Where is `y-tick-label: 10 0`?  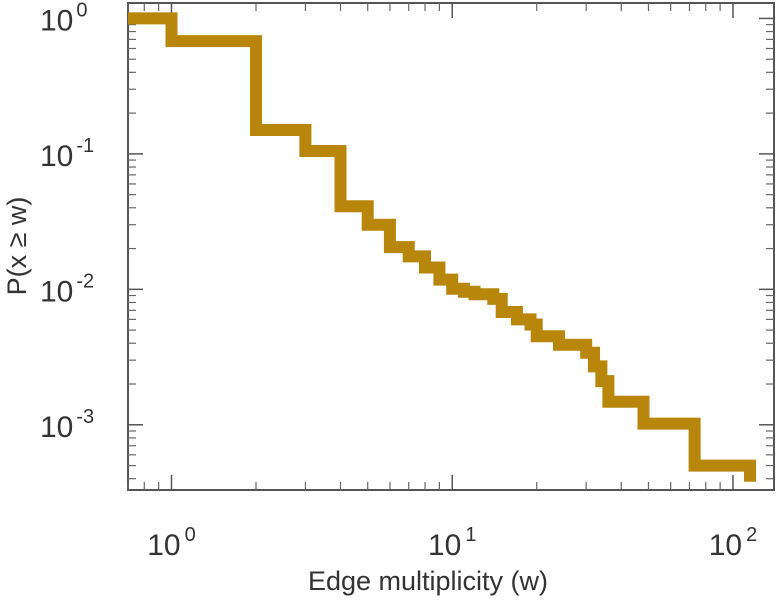
y-tick-label: 10 0 is located at coordinates (64, 18).